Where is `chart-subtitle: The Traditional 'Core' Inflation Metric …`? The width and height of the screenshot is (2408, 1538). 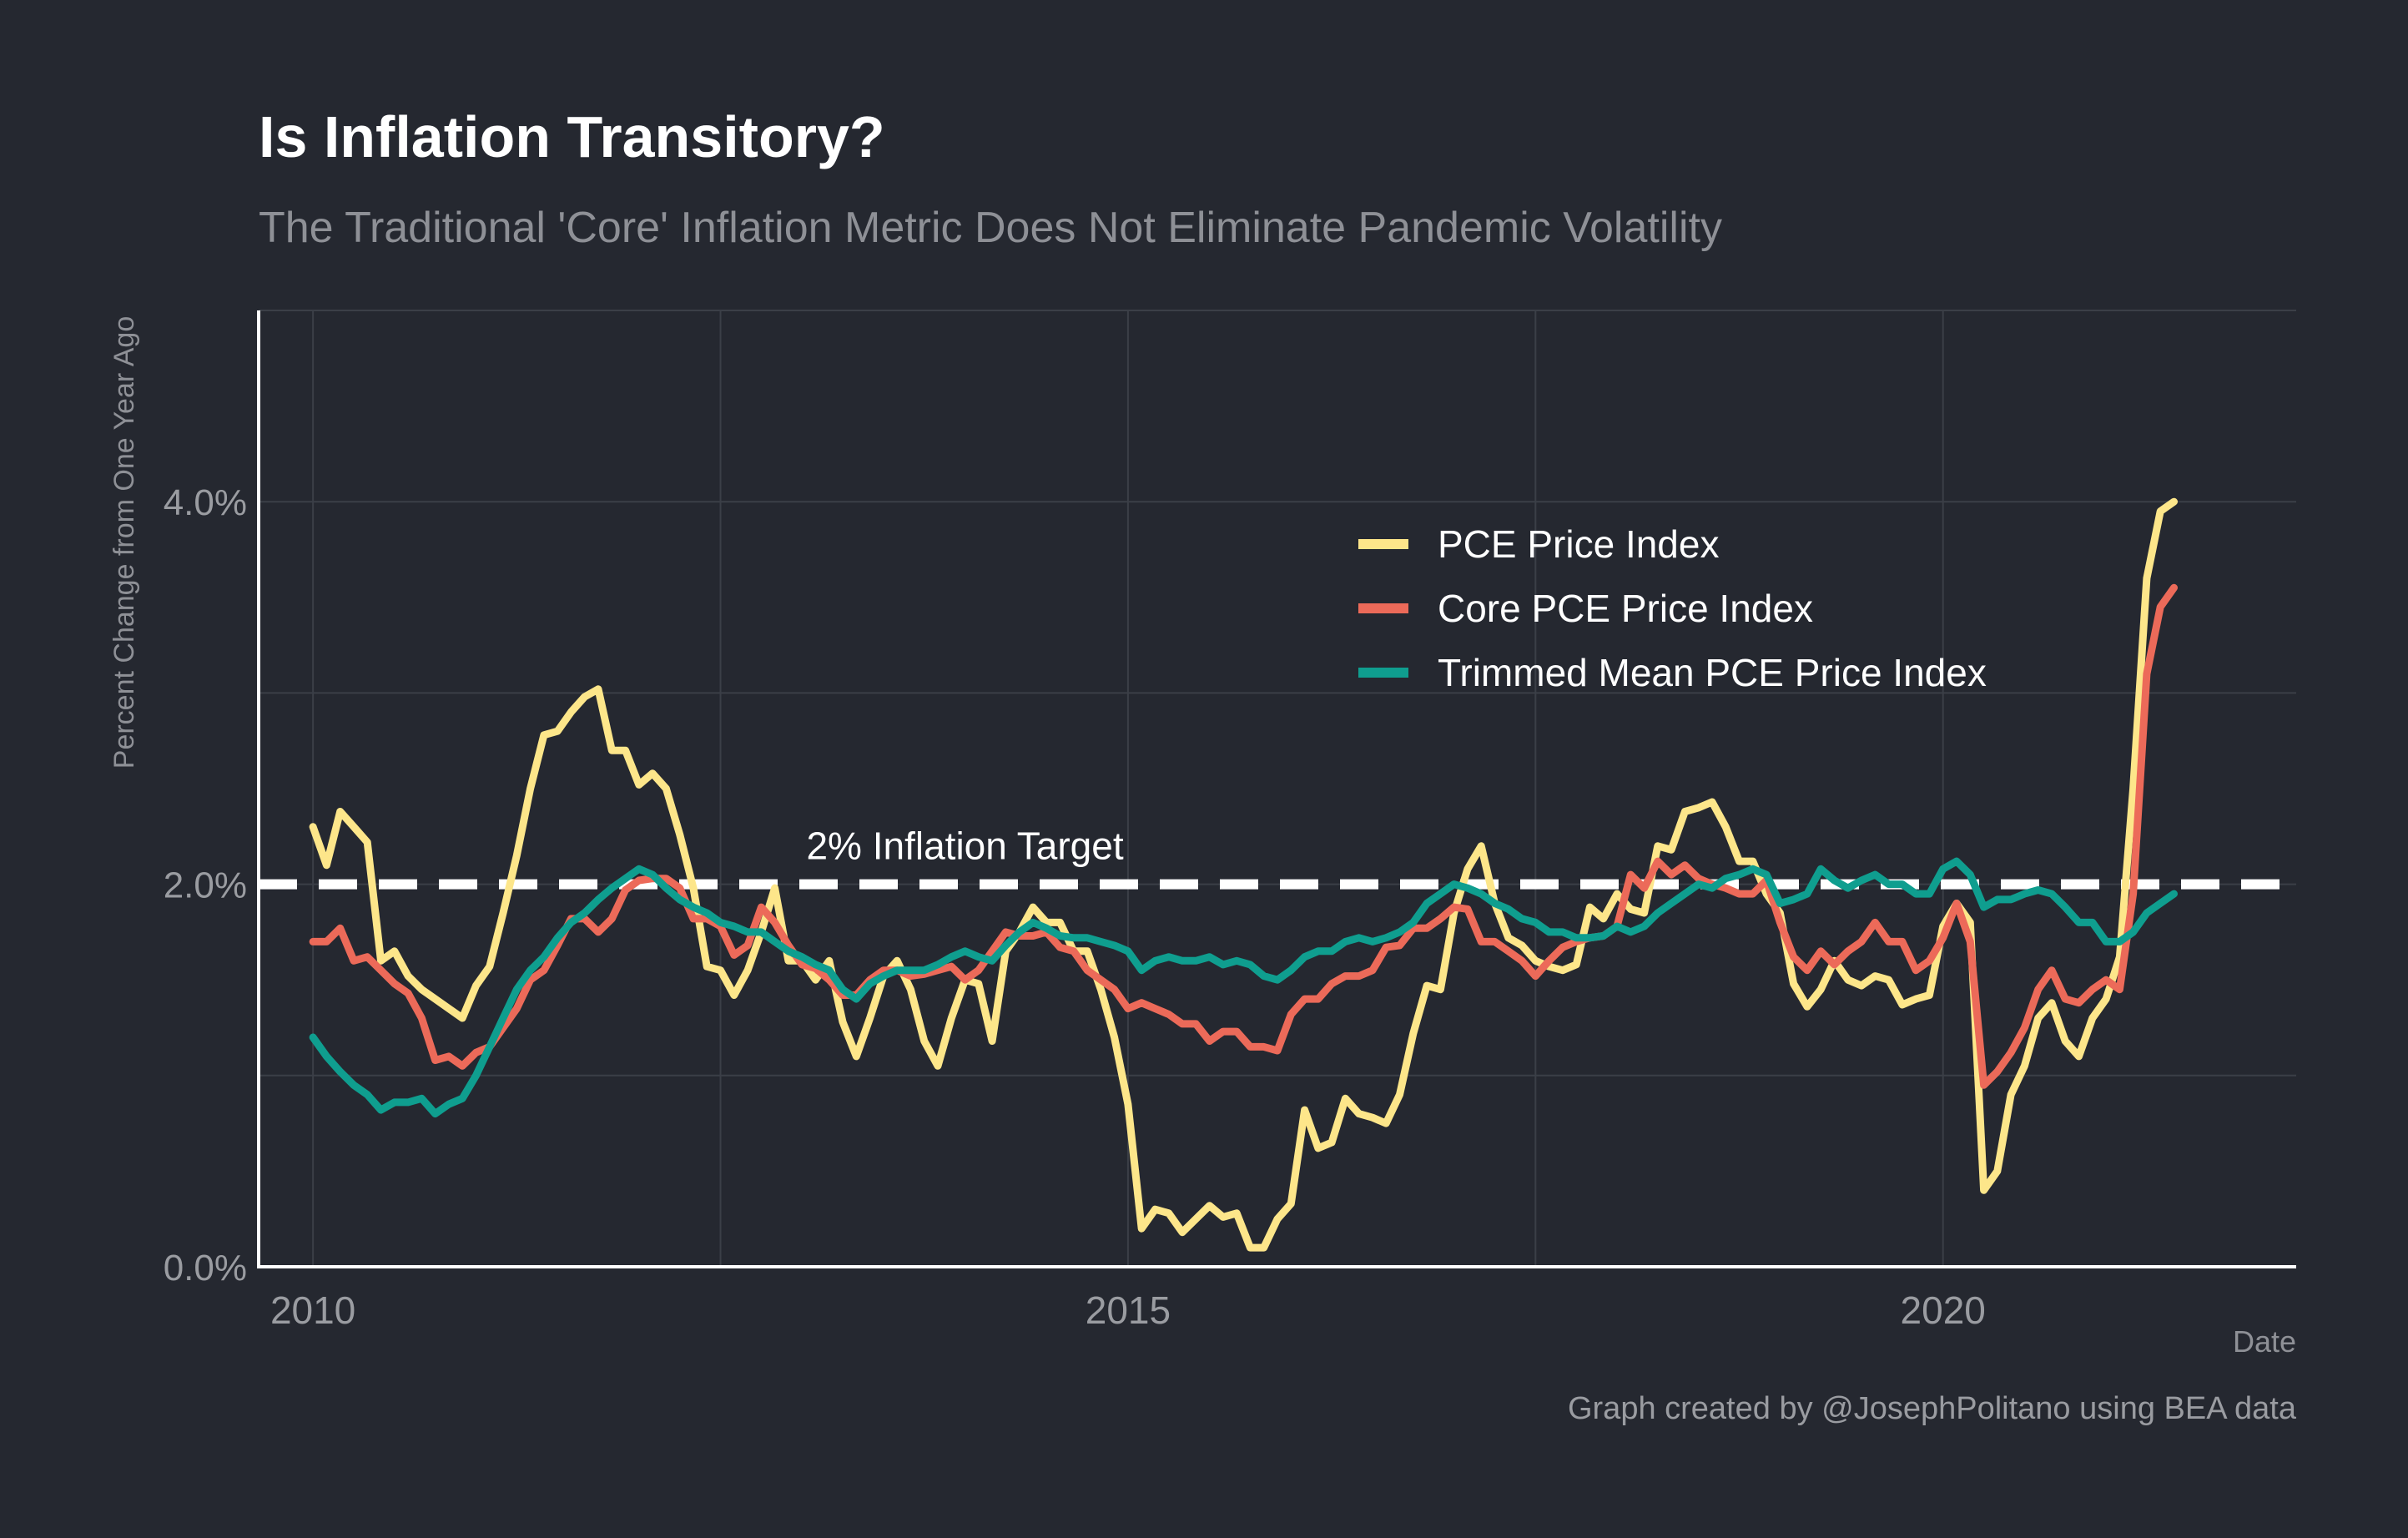
chart-subtitle: The Traditional 'Core' Inflation Metric … is located at coordinates (990, 228).